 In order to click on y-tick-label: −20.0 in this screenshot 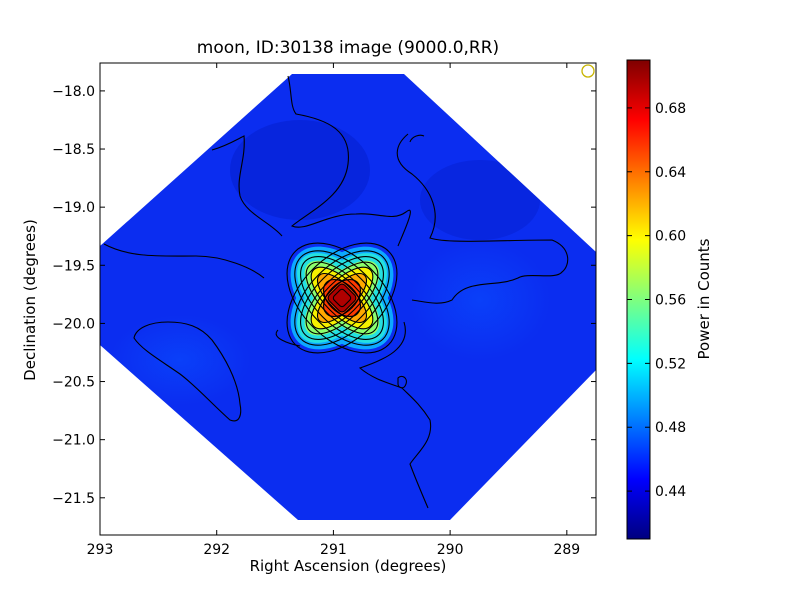, I will do `click(73, 324)`.